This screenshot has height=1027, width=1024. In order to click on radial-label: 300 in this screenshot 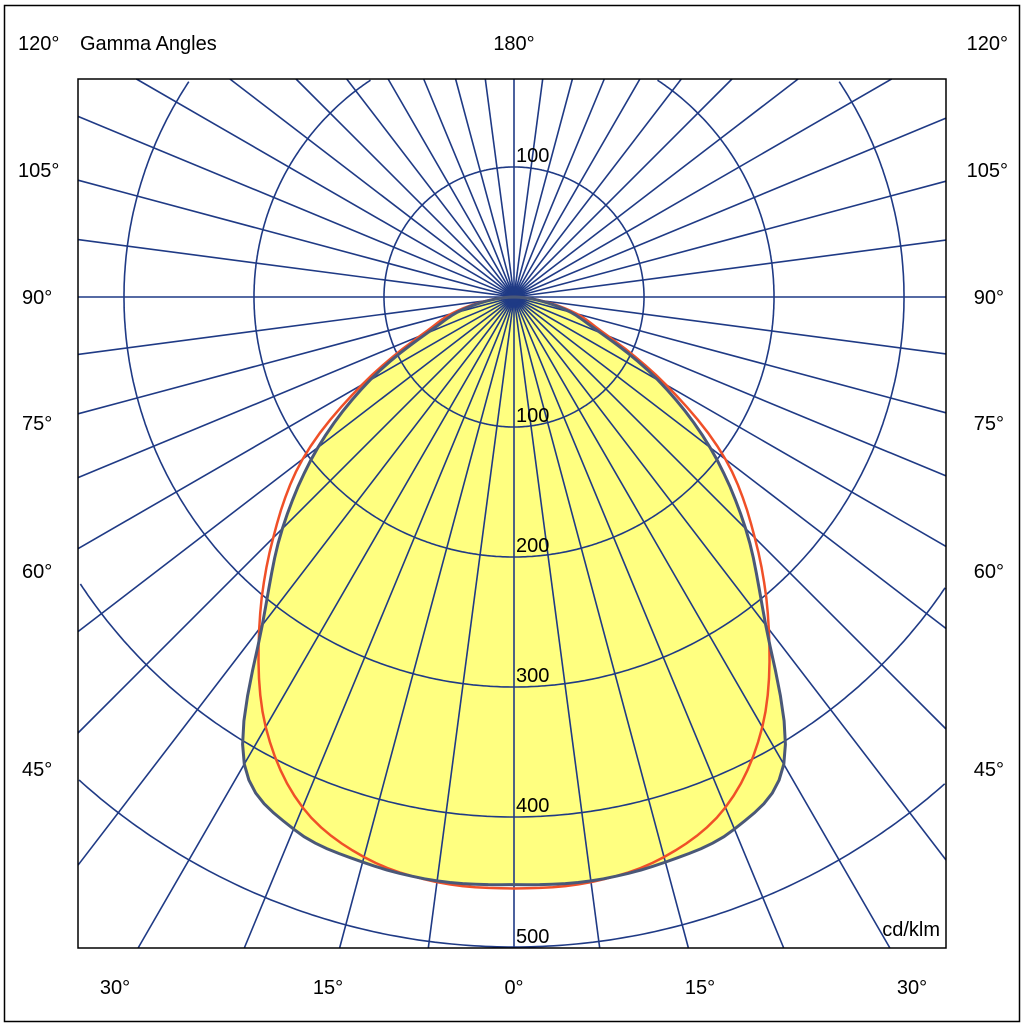, I will do `click(532, 676)`.